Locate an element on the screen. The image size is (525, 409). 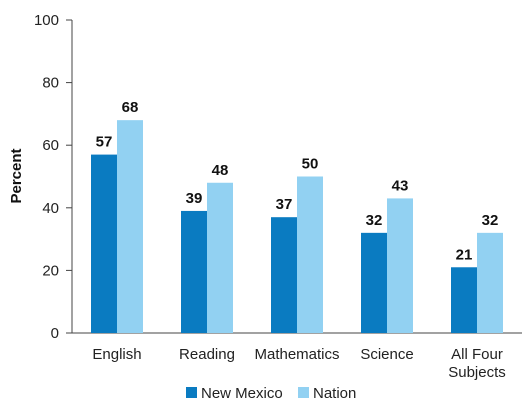
data-label: 37 is located at coordinates (284, 204).